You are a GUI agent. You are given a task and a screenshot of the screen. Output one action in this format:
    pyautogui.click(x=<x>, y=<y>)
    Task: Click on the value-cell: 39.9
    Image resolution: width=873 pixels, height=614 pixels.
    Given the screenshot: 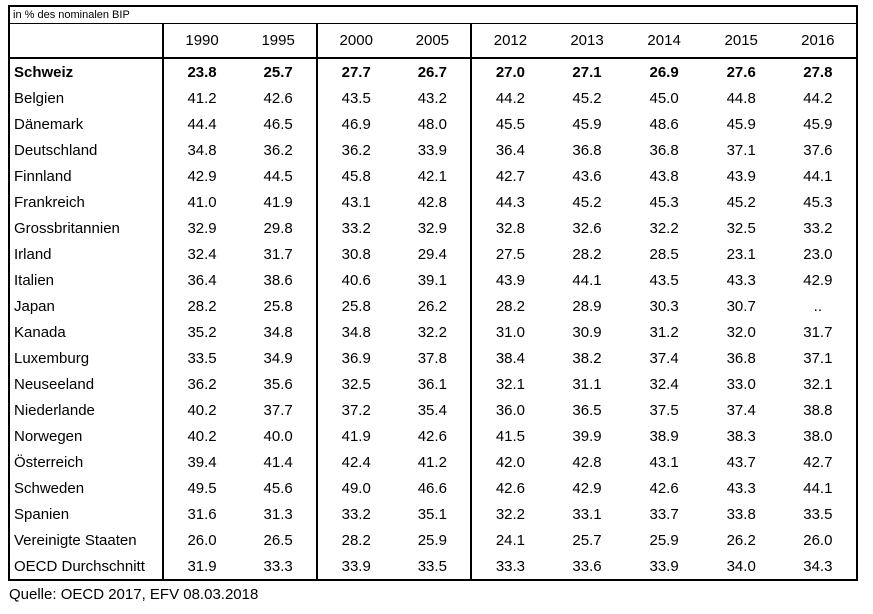 What is the action you would take?
    pyautogui.click(x=587, y=436)
    